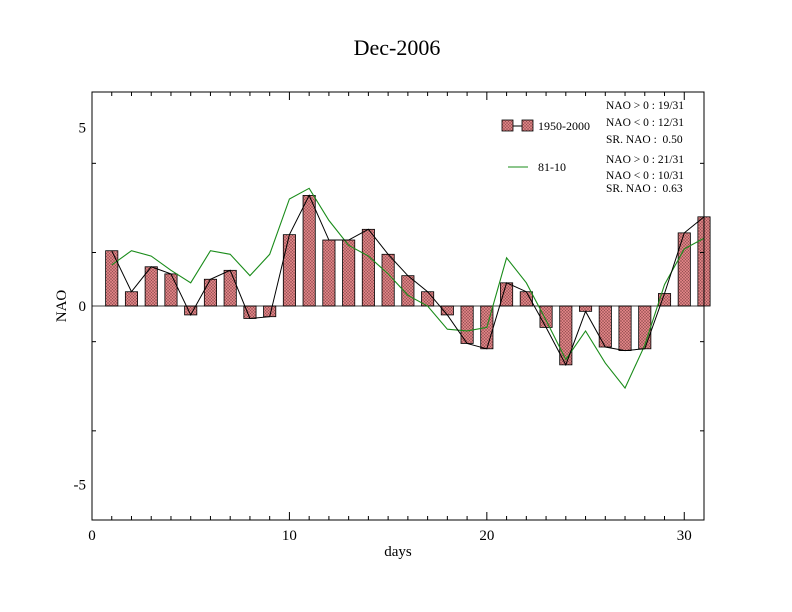 The image size is (792, 612). Describe the element at coordinates (507, 125) in the screenshot. I see `legend-bar-swatch-left` at that location.